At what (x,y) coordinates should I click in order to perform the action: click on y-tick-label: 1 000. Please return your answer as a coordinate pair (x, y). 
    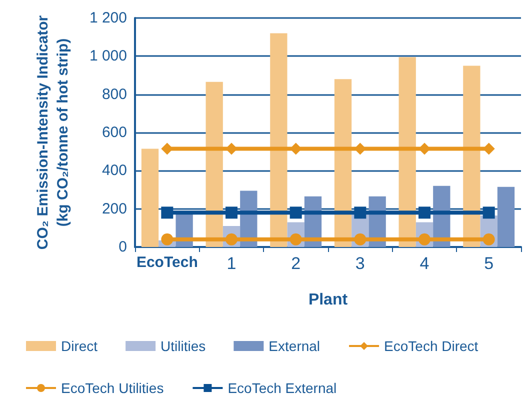
    Looking at the image, I should click on (108, 56).